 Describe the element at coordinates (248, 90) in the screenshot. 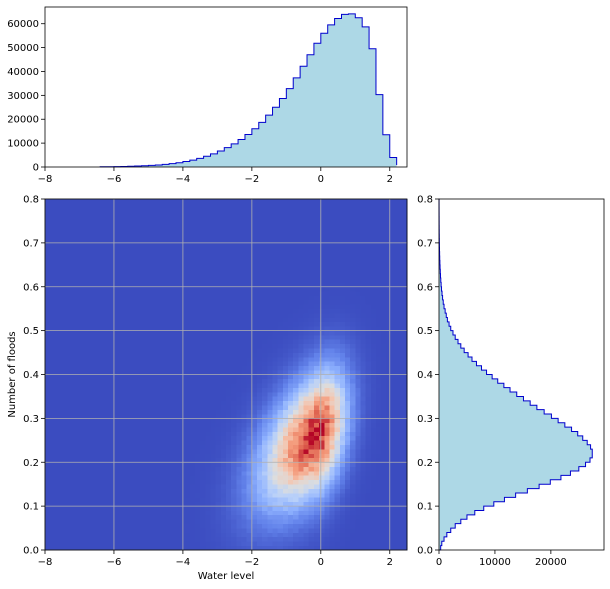

I see `top-histogram-outline` at that location.